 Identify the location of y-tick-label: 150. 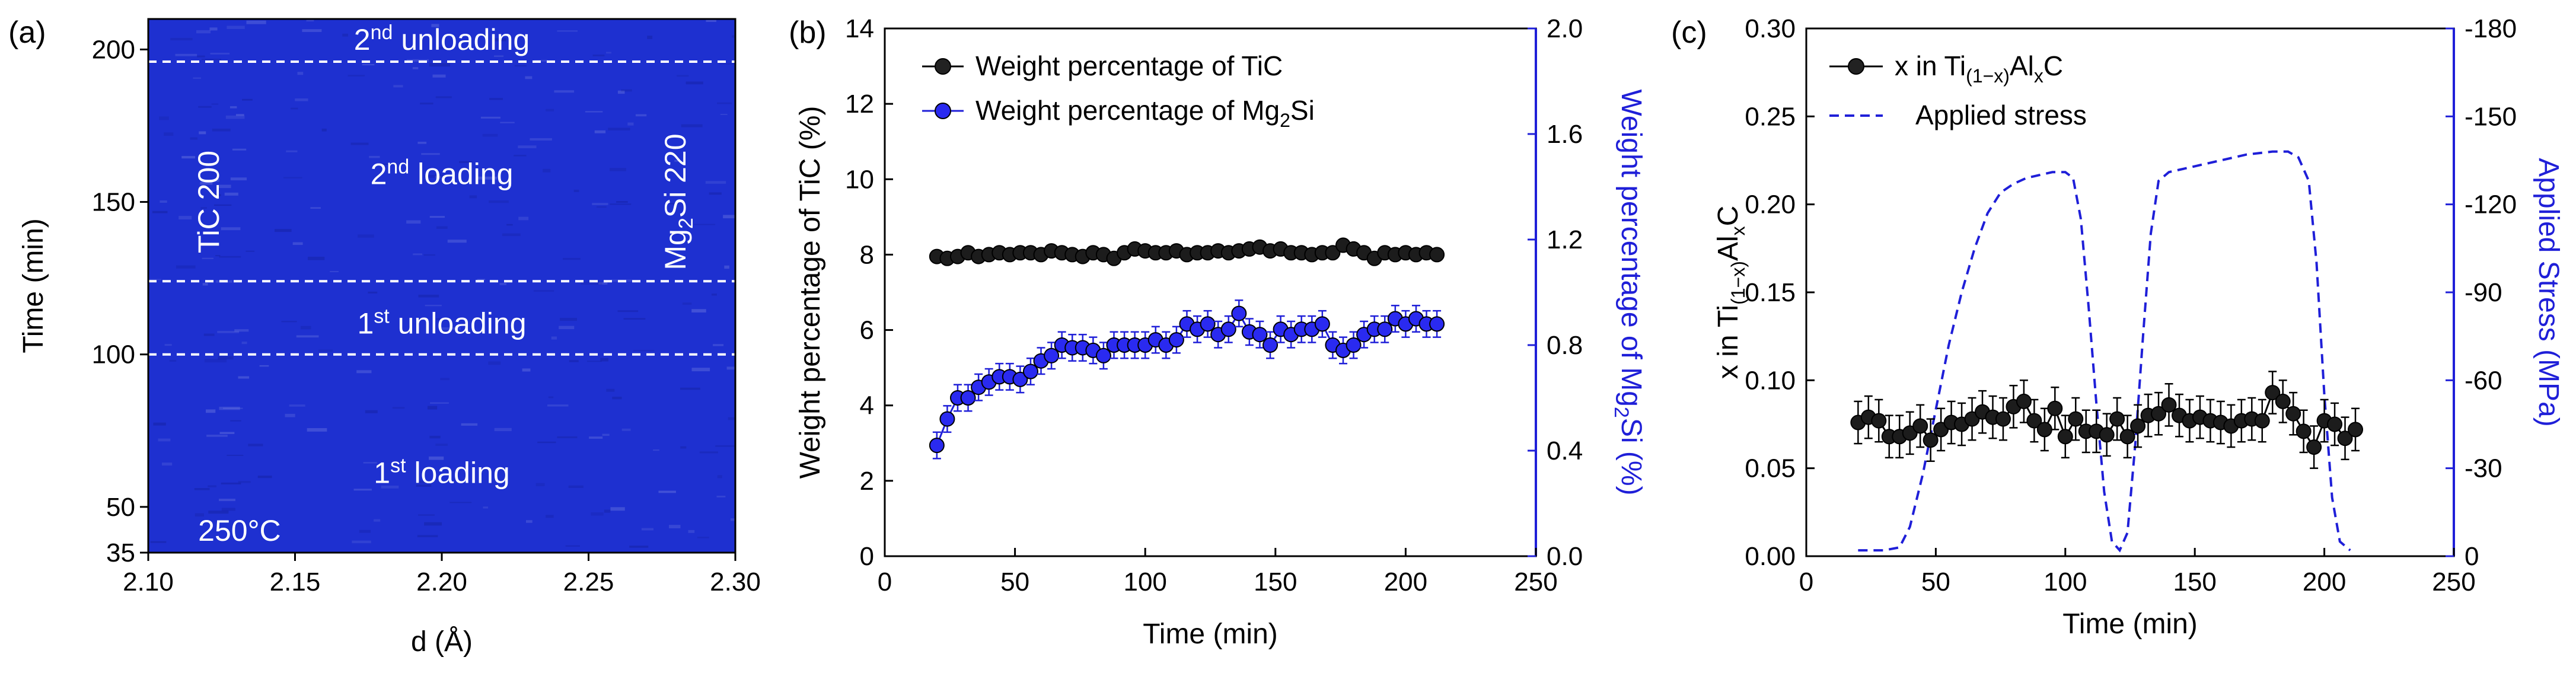
(113, 202).